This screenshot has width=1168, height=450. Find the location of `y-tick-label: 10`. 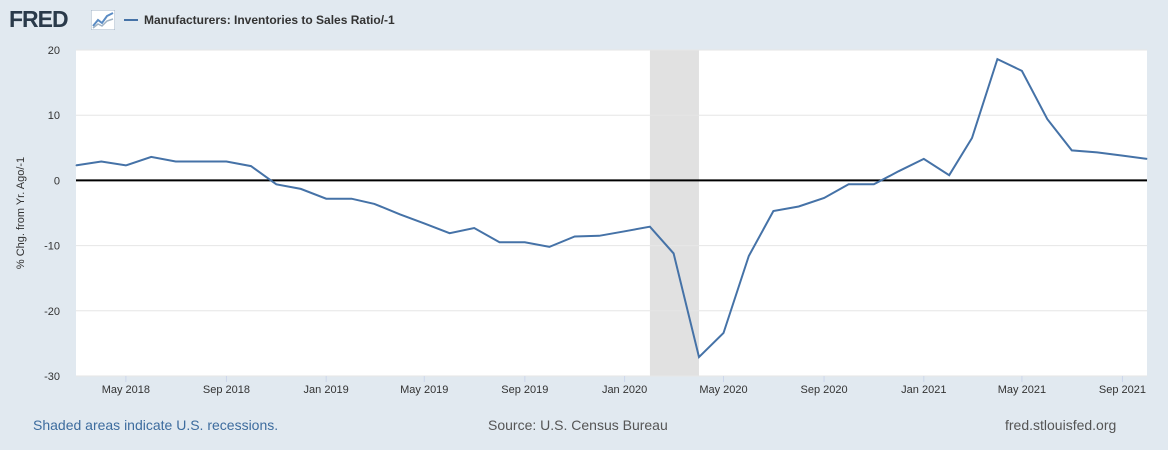

y-tick-label: 10 is located at coordinates (54, 116).